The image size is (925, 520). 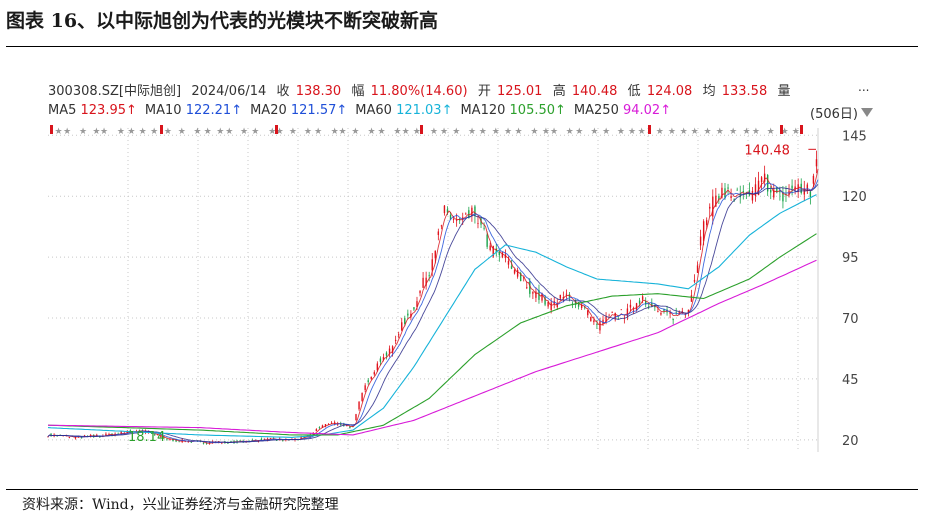 I want to click on low-label: 低, so click(x=634, y=91).